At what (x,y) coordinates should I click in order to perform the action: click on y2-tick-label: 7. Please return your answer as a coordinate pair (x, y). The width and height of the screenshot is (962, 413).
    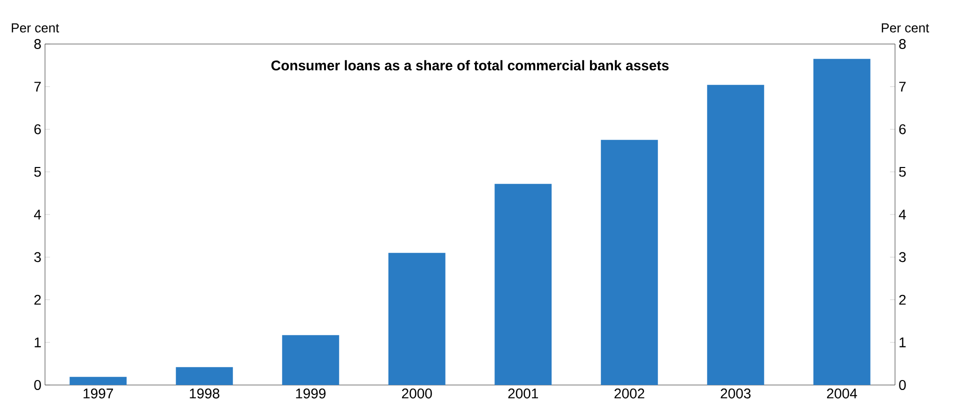
    Looking at the image, I should click on (902, 87).